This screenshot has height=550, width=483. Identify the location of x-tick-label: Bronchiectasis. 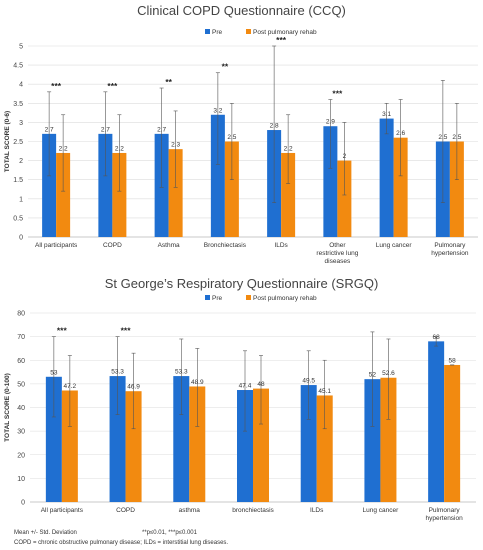
(225, 245).